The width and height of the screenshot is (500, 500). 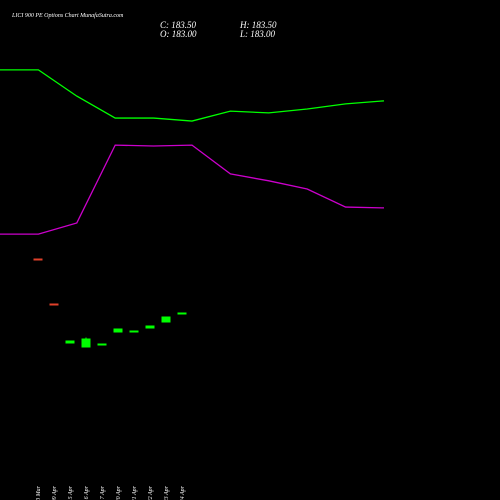 I want to click on x-tick-label: 22 Apr, so click(x=151, y=492).